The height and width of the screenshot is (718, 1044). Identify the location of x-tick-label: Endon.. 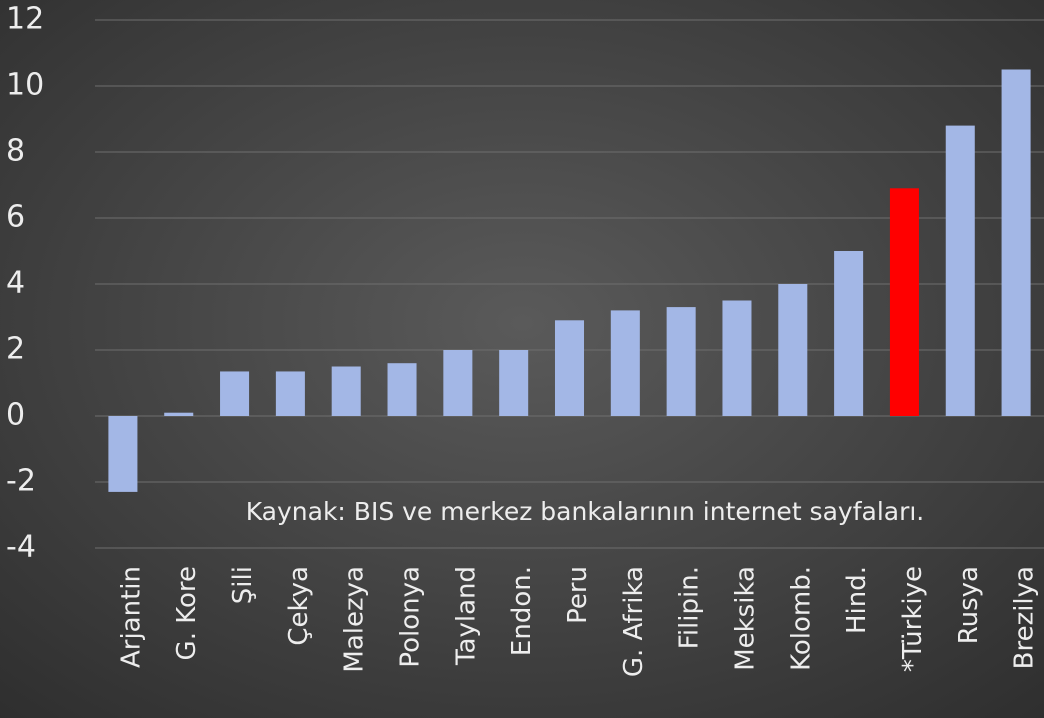
(522, 611).